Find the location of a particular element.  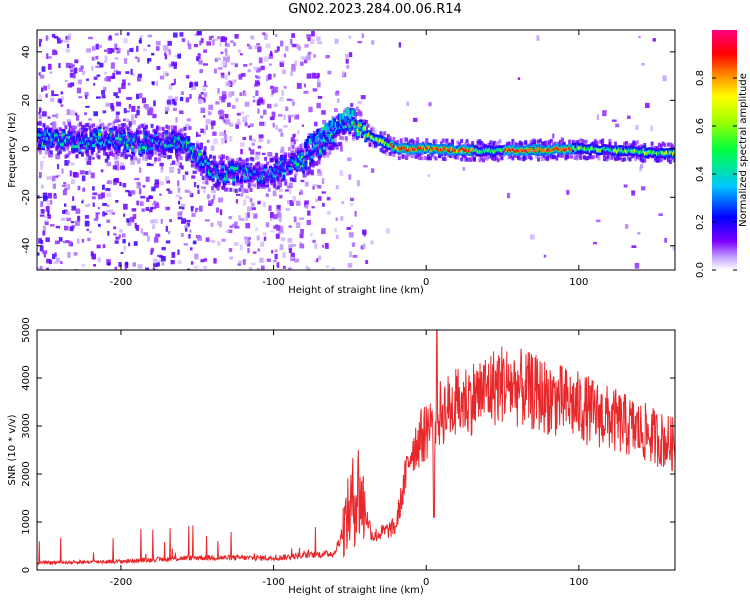

y-tick-label: 40 is located at coordinates (26, 51).